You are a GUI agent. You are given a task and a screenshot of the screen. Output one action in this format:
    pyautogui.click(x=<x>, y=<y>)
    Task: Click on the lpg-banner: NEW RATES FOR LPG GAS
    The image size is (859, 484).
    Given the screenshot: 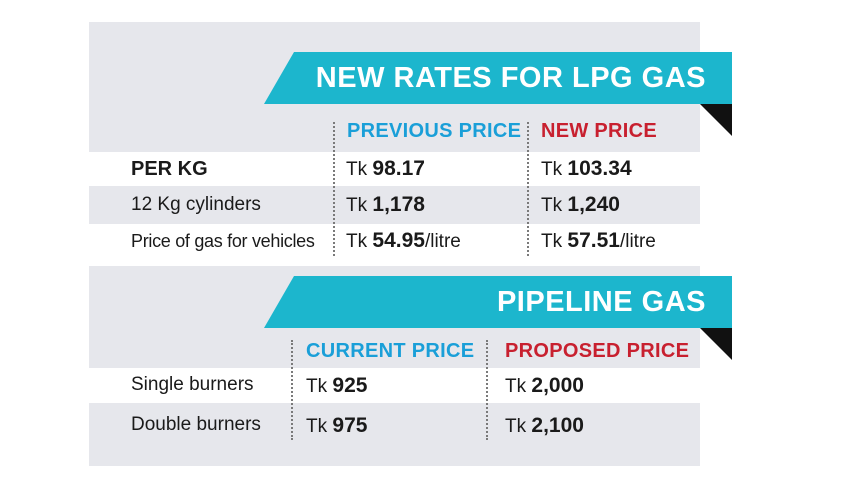 What is the action you would take?
    pyautogui.click(x=498, y=78)
    